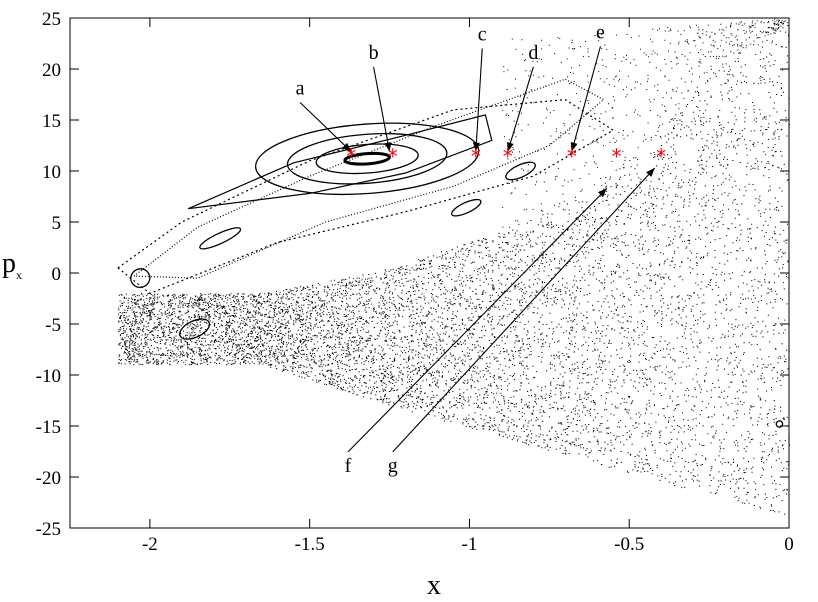 This screenshot has height=602, width=818. I want to click on y-axis-title-main: p, so click(9, 263).